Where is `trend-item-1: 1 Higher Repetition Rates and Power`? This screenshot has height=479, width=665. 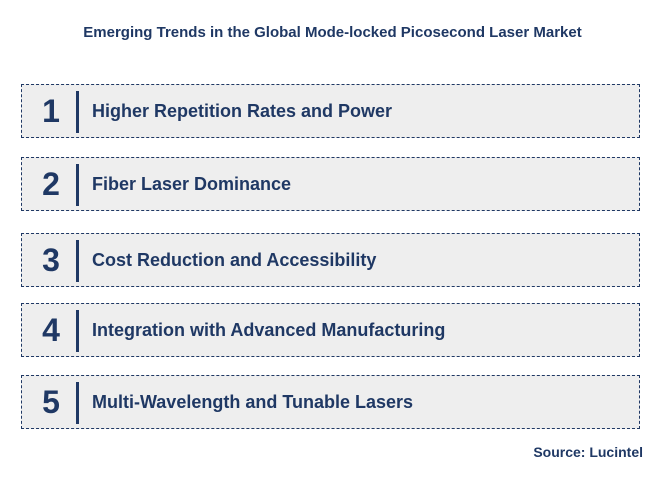 trend-item-1: 1 Higher Repetition Rates and Power is located at coordinates (330, 111).